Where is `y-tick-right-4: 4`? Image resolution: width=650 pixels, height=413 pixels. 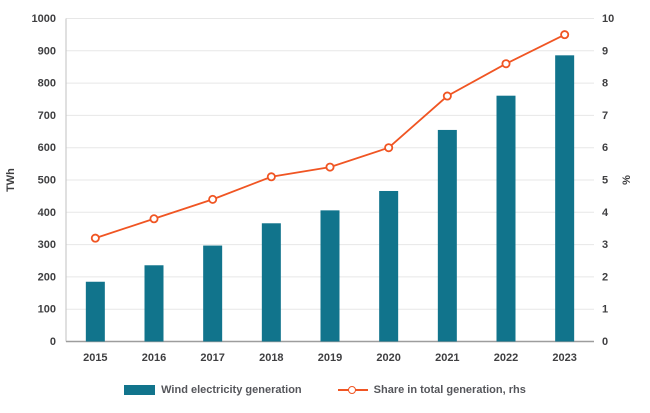
y-tick-right-4: 4 is located at coordinates (605, 213).